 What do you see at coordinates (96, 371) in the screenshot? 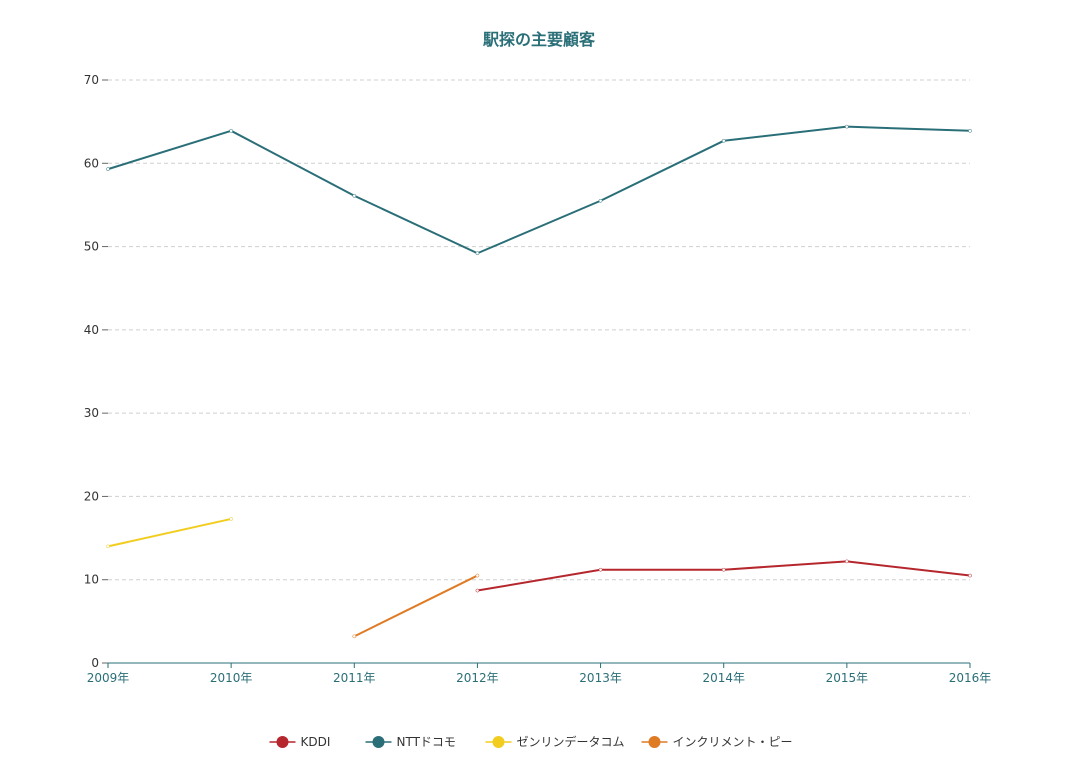
I see `y-axis: 0 10 20 30 40 50 60 70` at bounding box center [96, 371].